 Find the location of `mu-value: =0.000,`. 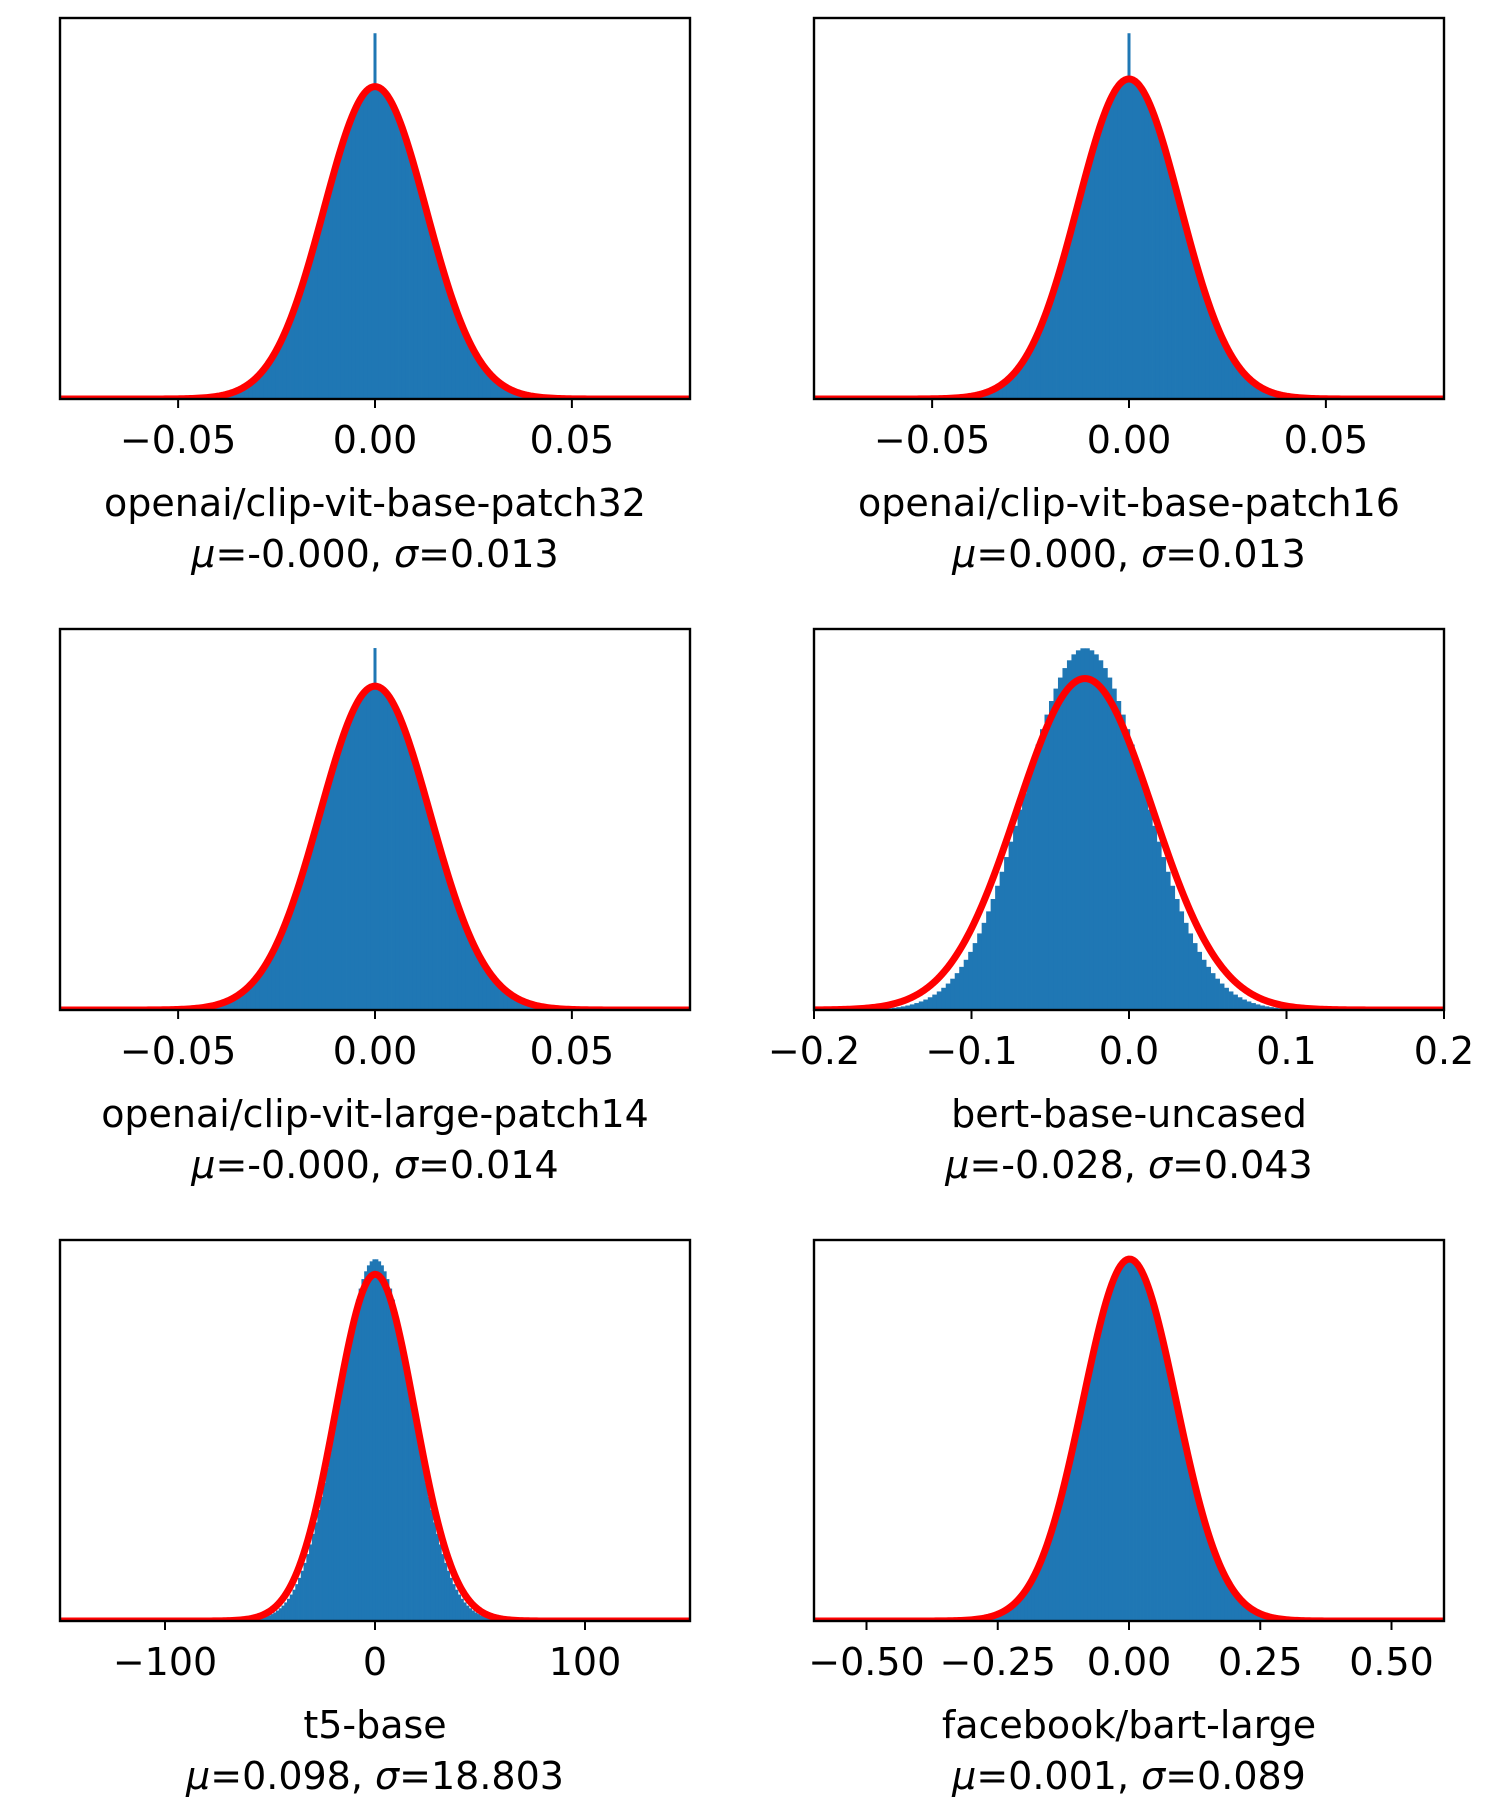

mu-value: =0.000, is located at coordinates (1058, 554).